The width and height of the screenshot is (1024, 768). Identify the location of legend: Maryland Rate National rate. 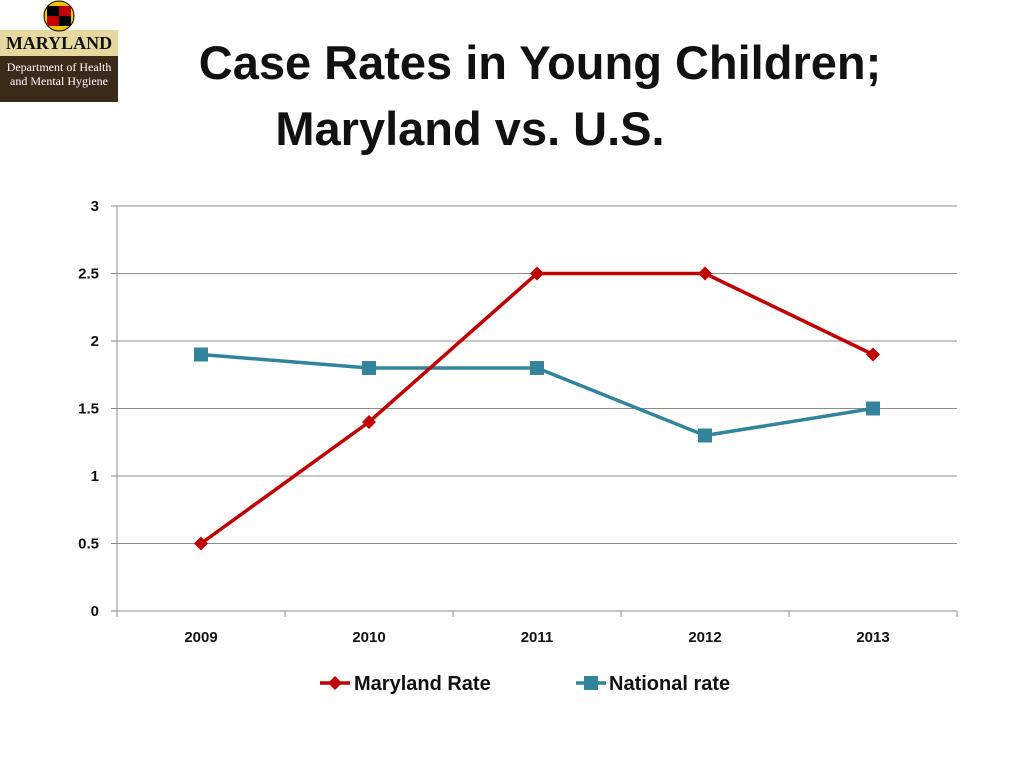
(525, 684).